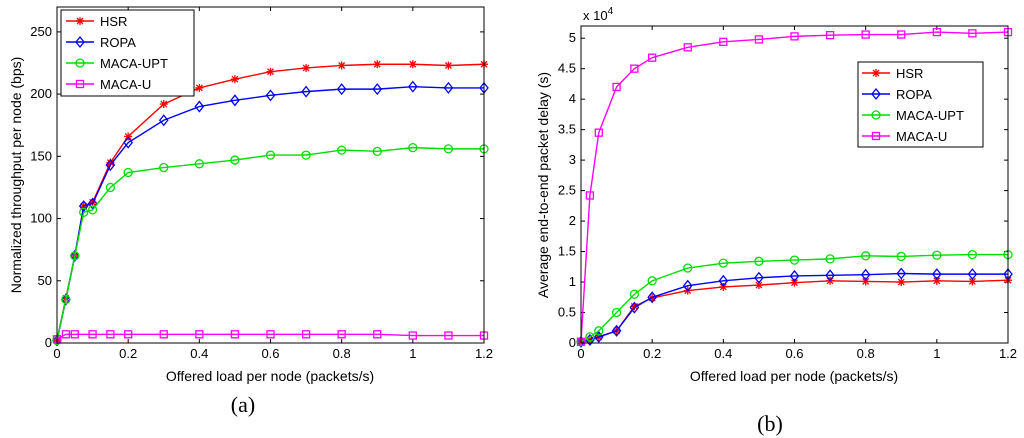 The height and width of the screenshot is (438, 1024). Describe the element at coordinates (412, 353) in the screenshot. I see `x-tick-label: 1` at that location.